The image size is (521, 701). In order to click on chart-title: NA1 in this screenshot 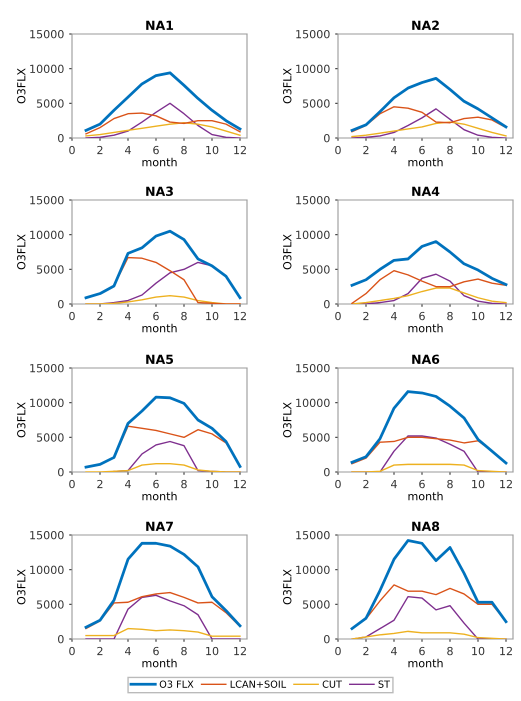, I will do `click(160, 25)`.